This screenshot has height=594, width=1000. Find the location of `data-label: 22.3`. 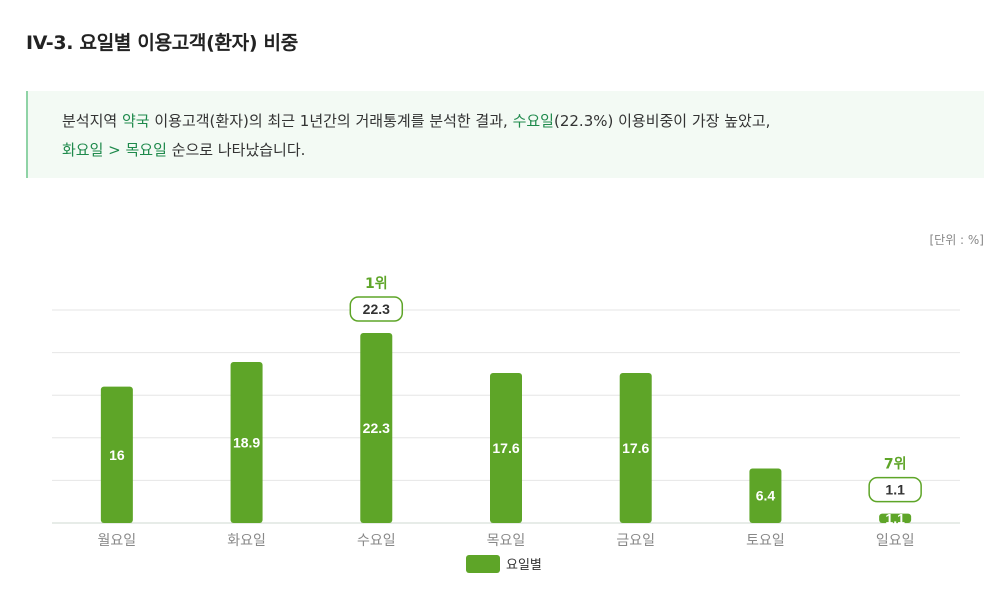

data-label: 22.3 is located at coordinates (376, 428).